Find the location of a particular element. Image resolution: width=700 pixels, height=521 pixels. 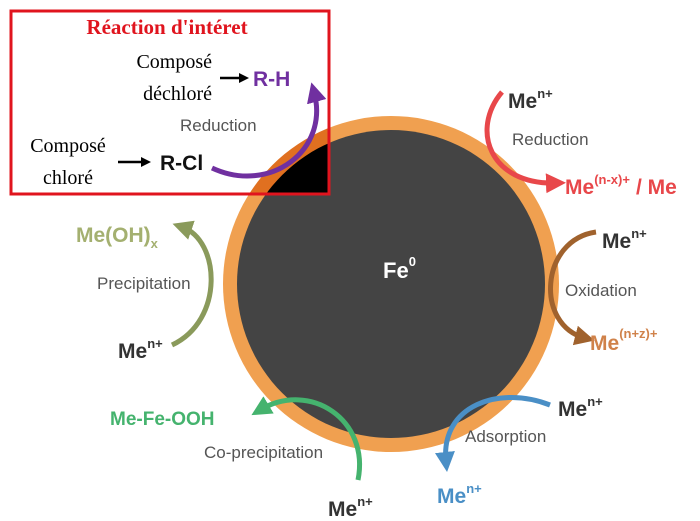

product: Me(OH)x is located at coordinates (117, 237).